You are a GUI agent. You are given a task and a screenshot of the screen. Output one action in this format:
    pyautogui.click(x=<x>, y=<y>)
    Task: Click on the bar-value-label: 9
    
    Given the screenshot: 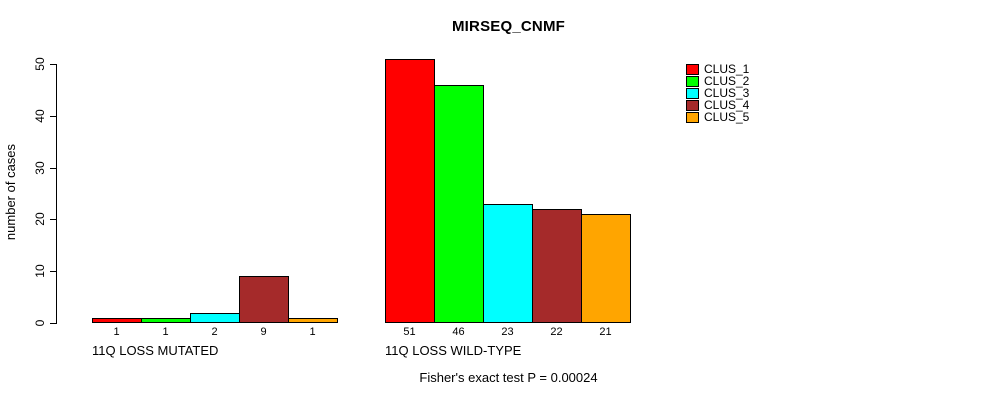 What is the action you would take?
    pyautogui.click(x=263, y=332)
    